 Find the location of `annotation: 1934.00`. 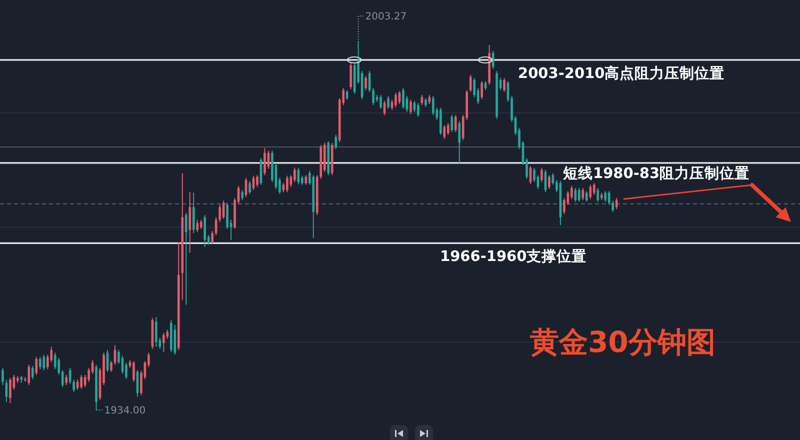

annotation: 1934.00 is located at coordinates (125, 411).